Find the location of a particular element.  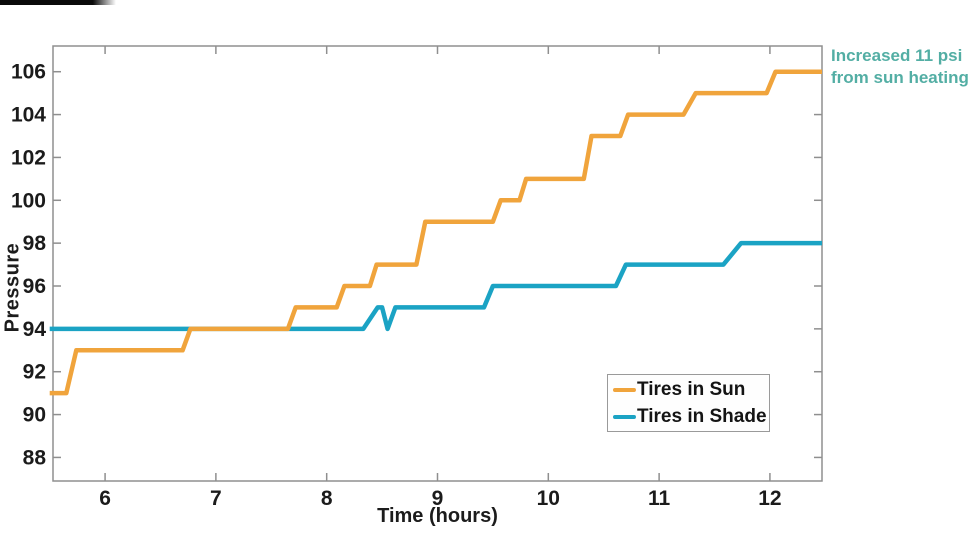

chart-annotation: Increased 11 psi from sun heating is located at coordinates (905, 67).